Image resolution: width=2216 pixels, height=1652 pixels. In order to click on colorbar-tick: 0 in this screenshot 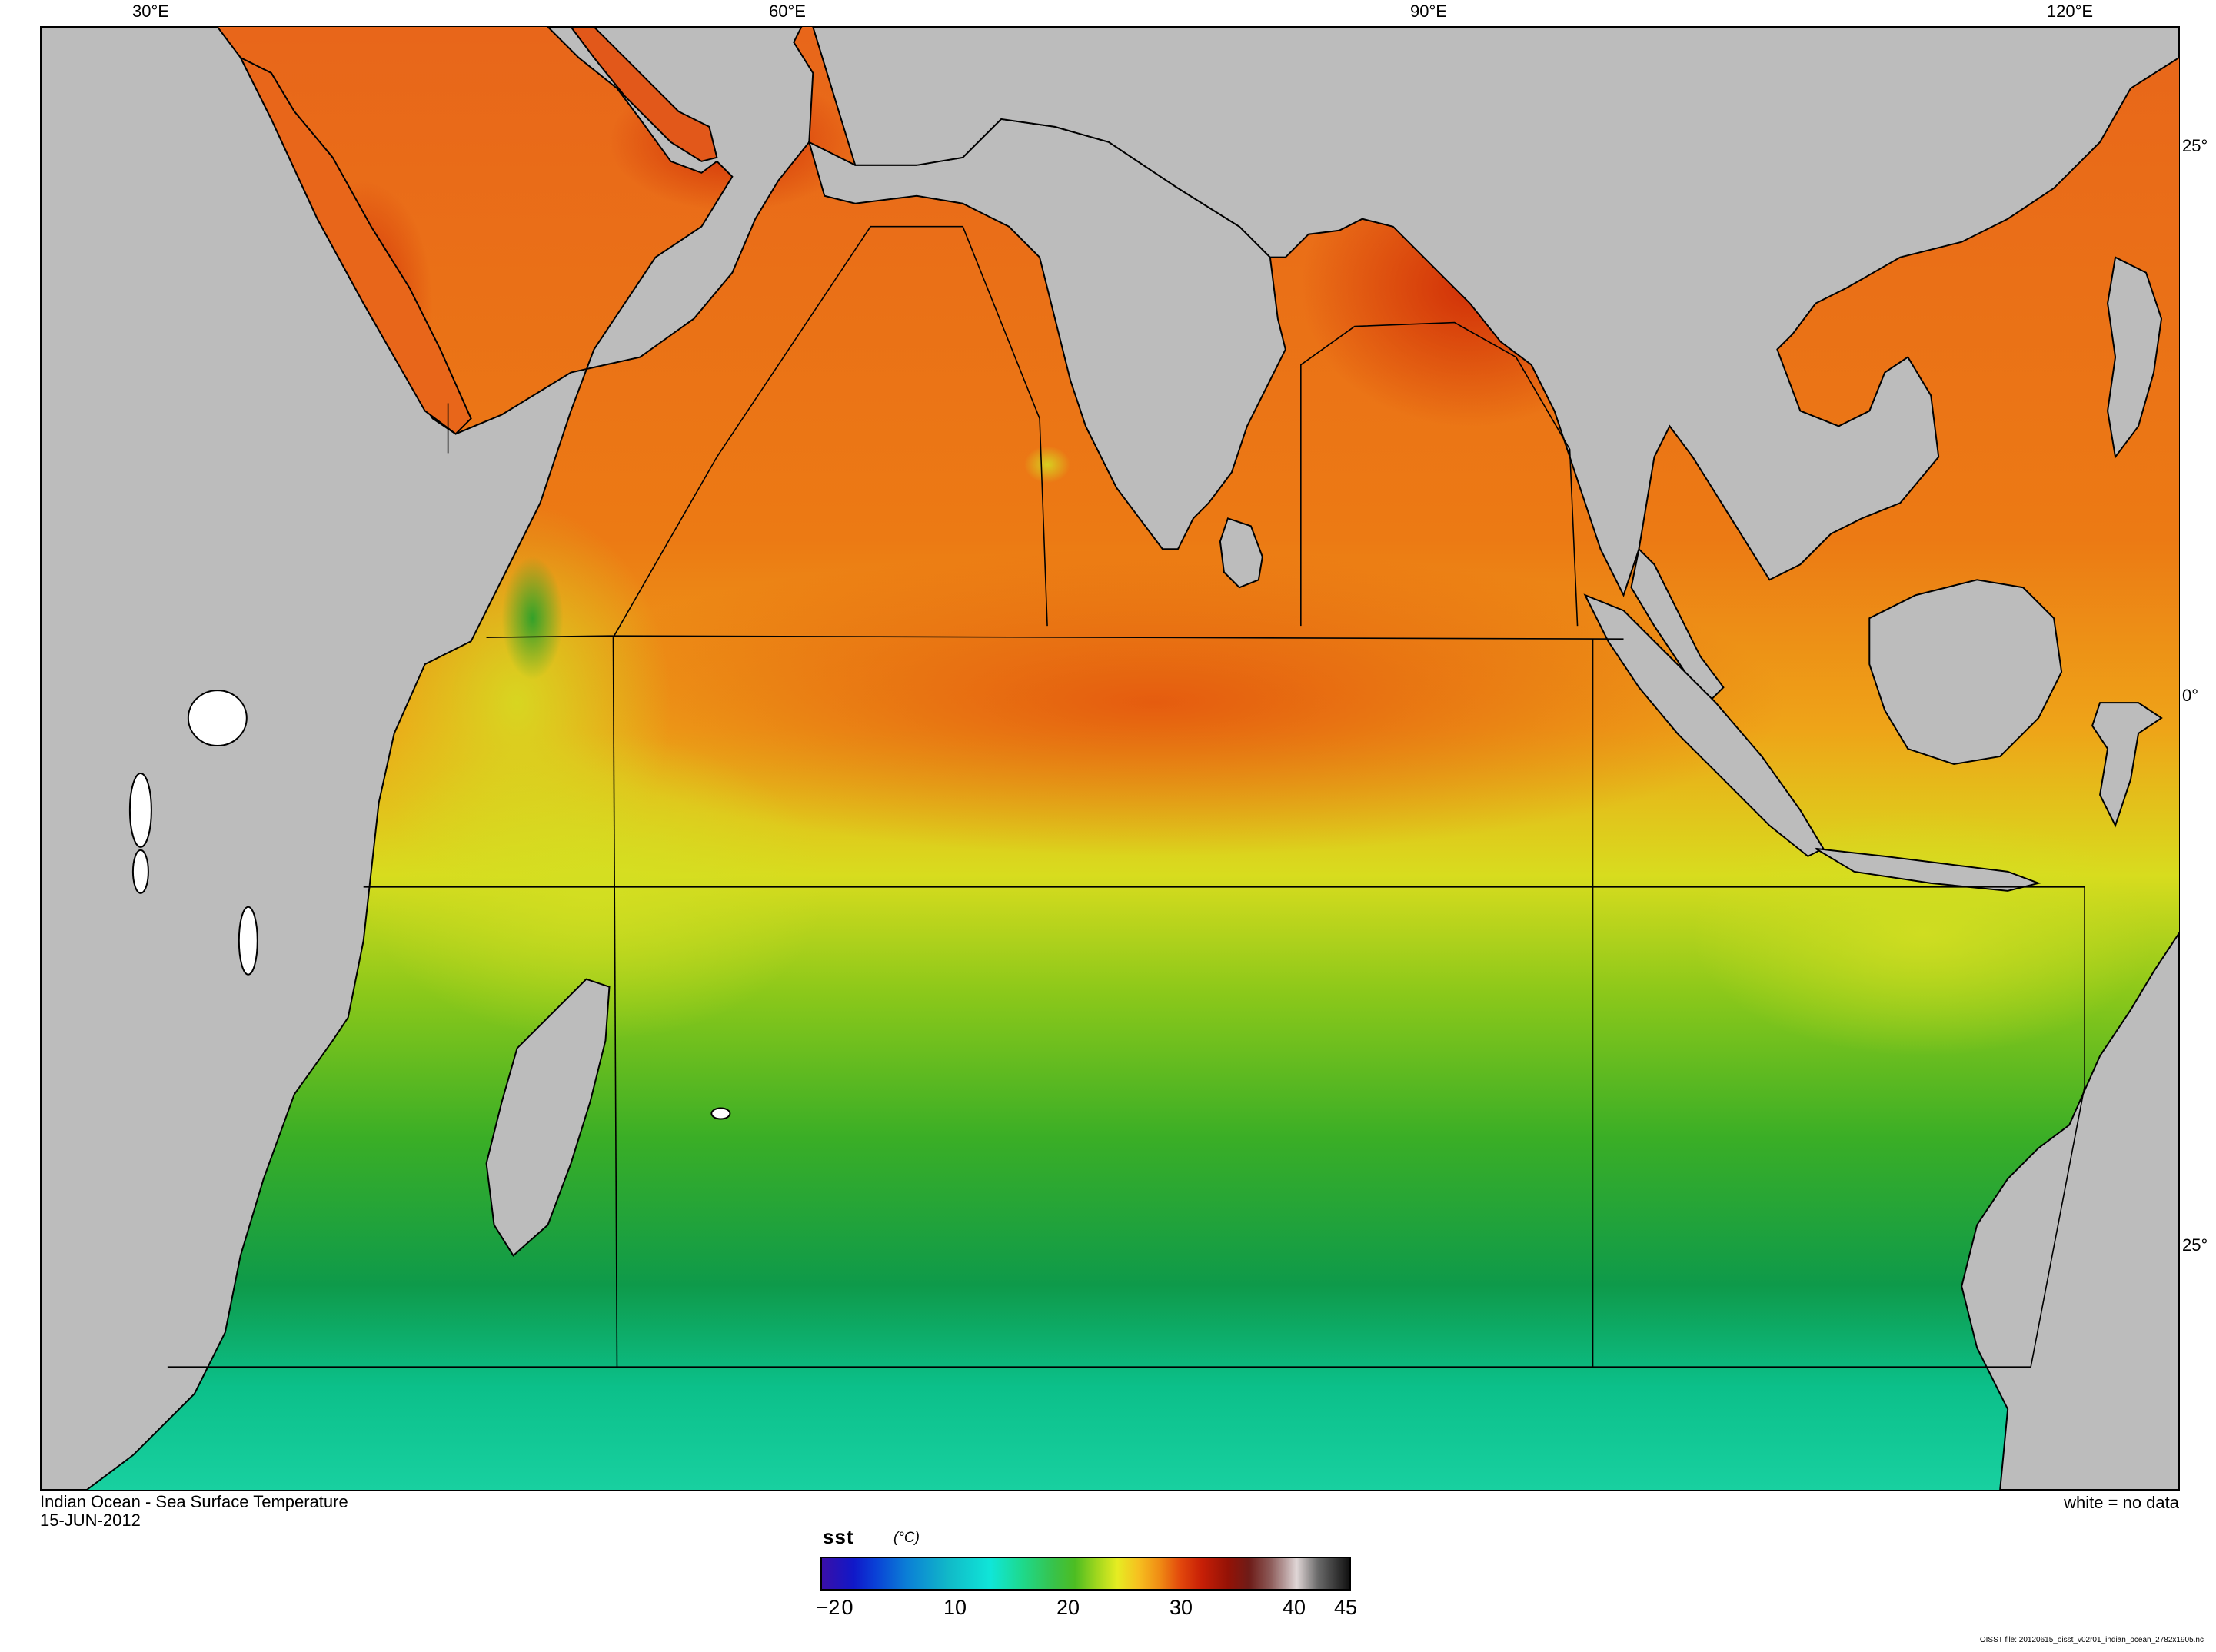, I will do `click(847, 1607)`.